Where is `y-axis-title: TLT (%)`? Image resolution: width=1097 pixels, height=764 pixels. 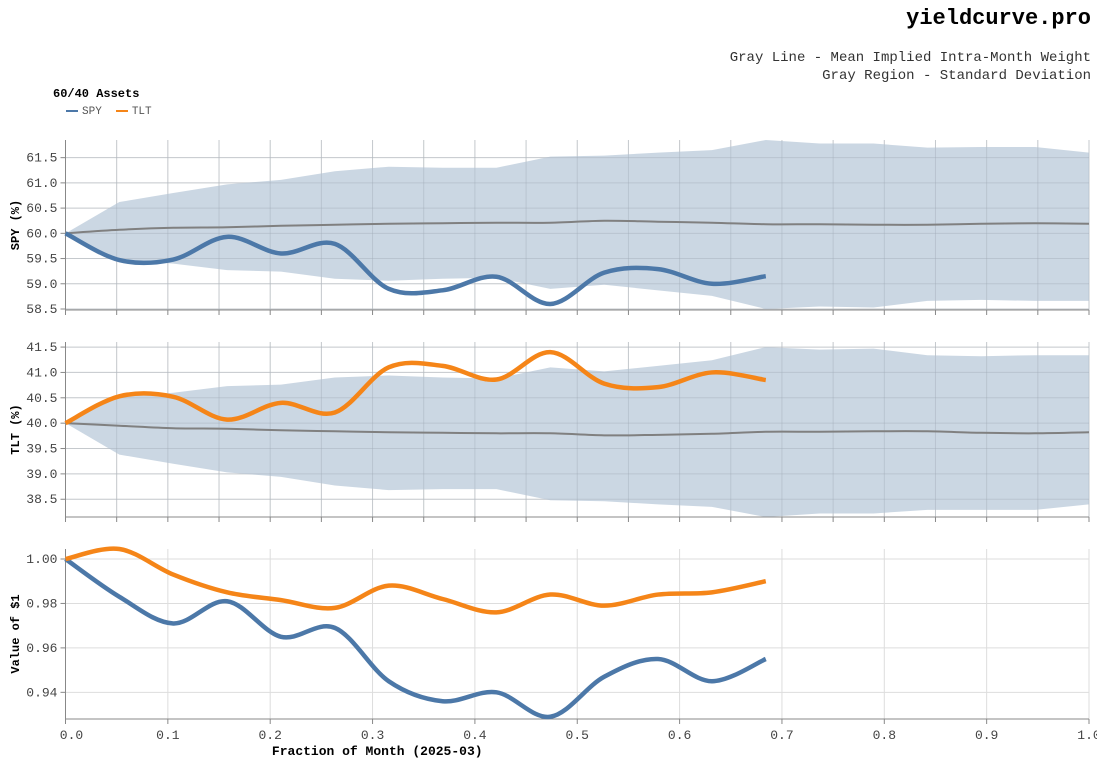
y-axis-title: TLT (%) is located at coordinates (16, 429).